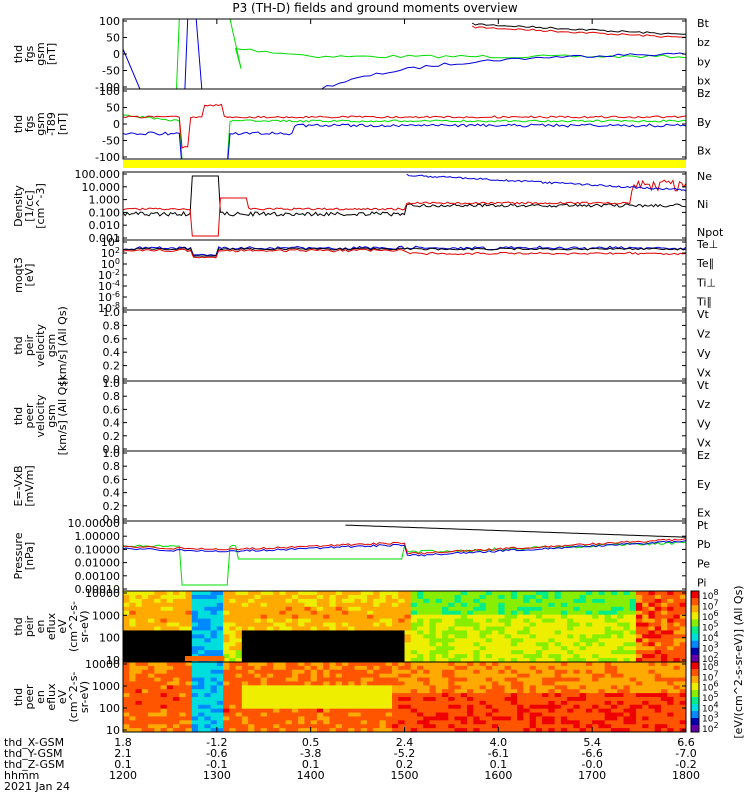 Image resolution: width=750 pixels, height=800 pixels. Describe the element at coordinates (515, 531) in the screenshot. I see `series-pt` at that location.